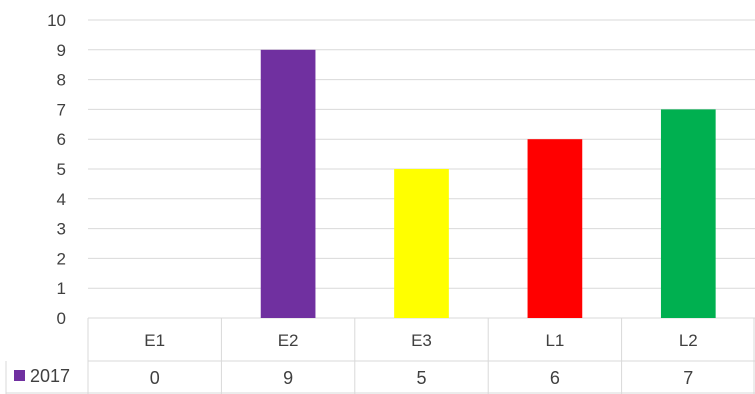 This screenshot has width=755, height=394. I want to click on bar-l2, so click(688, 214).